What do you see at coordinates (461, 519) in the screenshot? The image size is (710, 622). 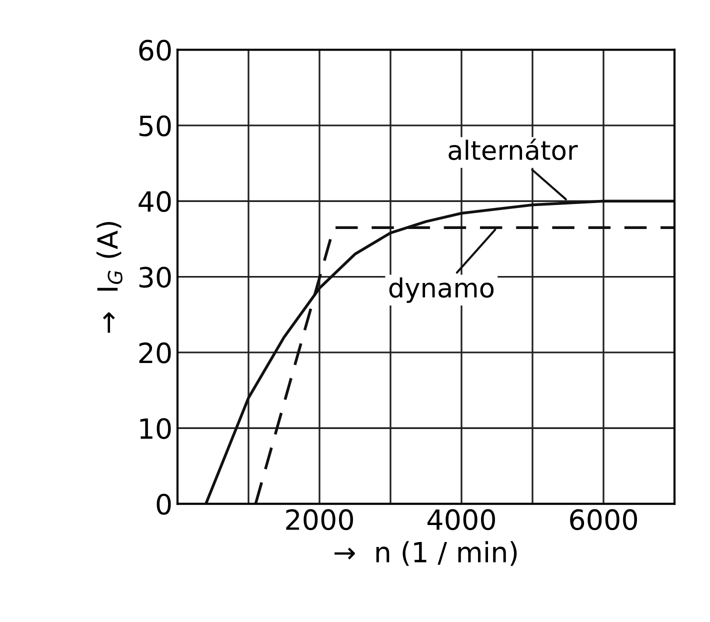 I see `x-tick-label: 4000` at bounding box center [461, 519].